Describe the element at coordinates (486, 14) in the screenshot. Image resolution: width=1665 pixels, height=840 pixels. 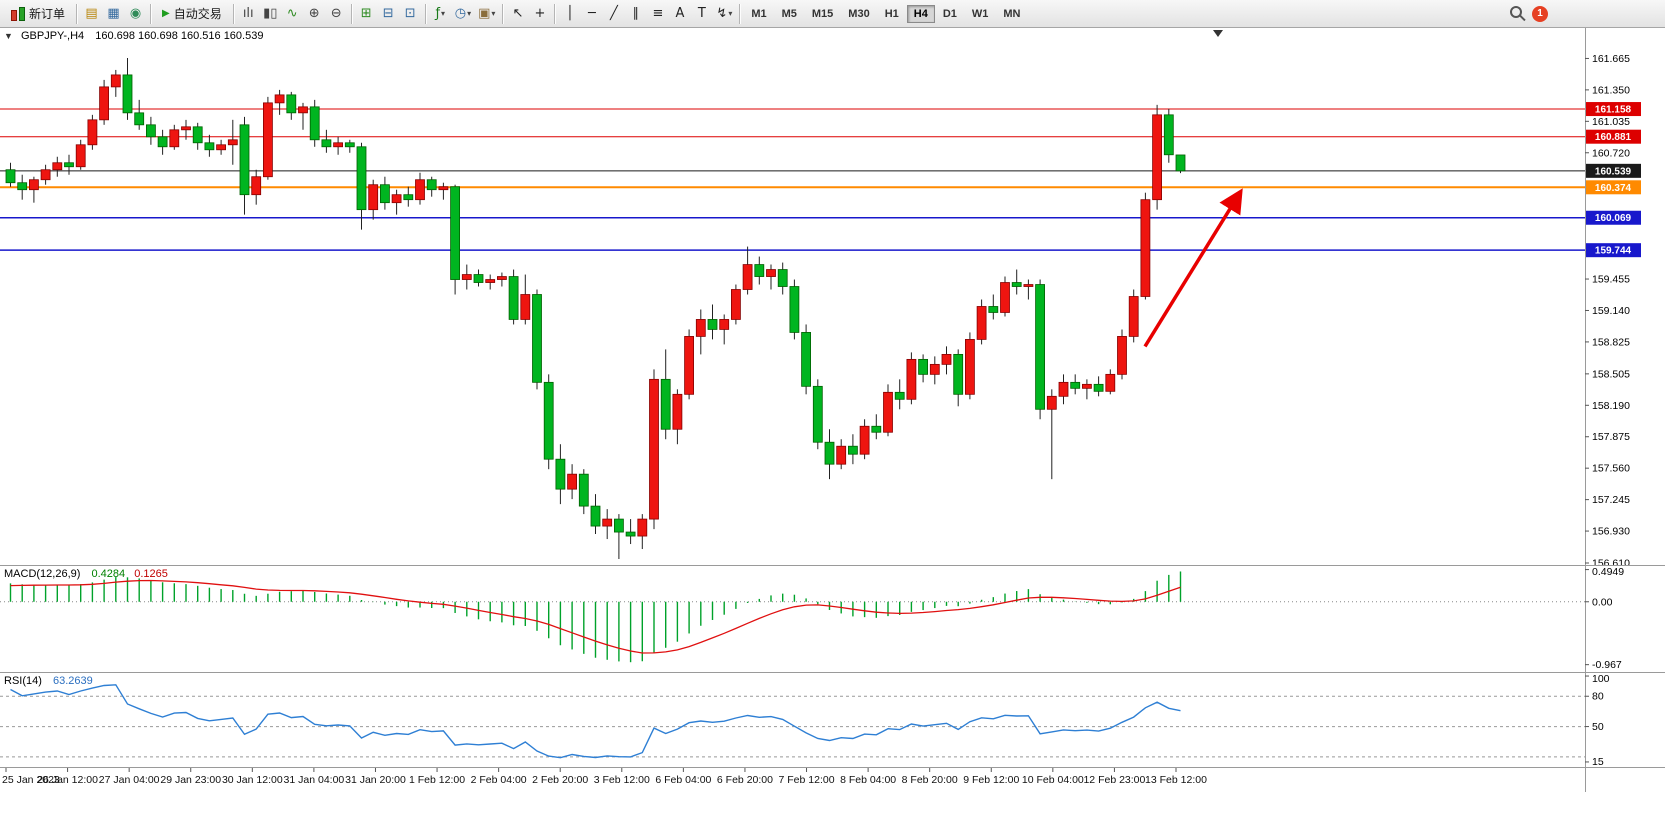
I see `templates-button: ▣ ▾` at that location.